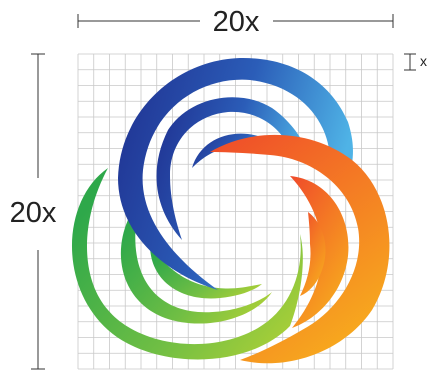 The image size is (431, 372). What do you see at coordinates (423, 61) in the screenshot?
I see `unit-marker-label: x` at bounding box center [423, 61].